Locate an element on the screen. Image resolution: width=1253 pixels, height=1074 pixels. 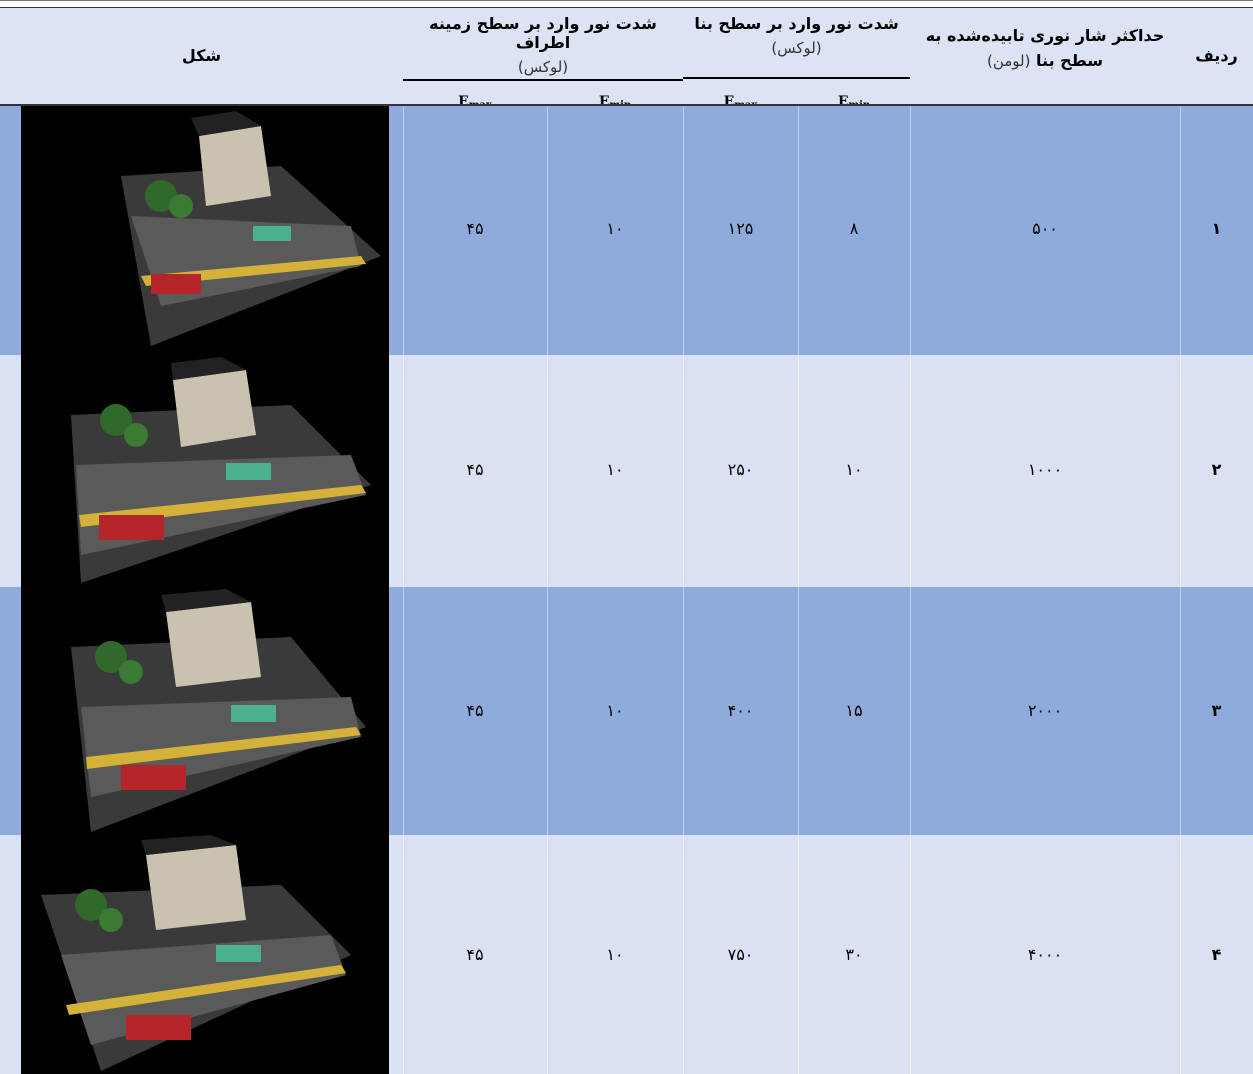
row-index: ۲ is located at coordinates (1216, 469).